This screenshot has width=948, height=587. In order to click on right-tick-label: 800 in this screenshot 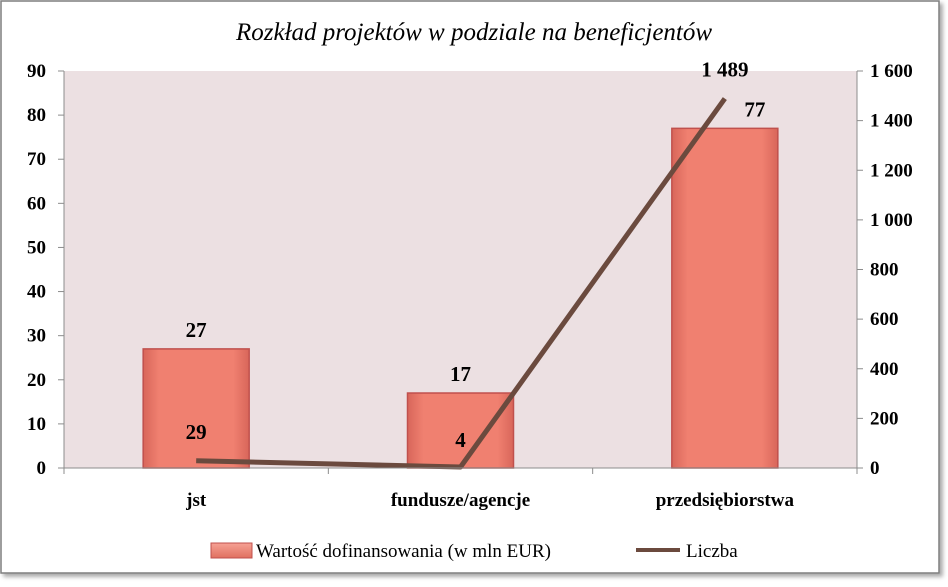, I will do `click(884, 270)`.